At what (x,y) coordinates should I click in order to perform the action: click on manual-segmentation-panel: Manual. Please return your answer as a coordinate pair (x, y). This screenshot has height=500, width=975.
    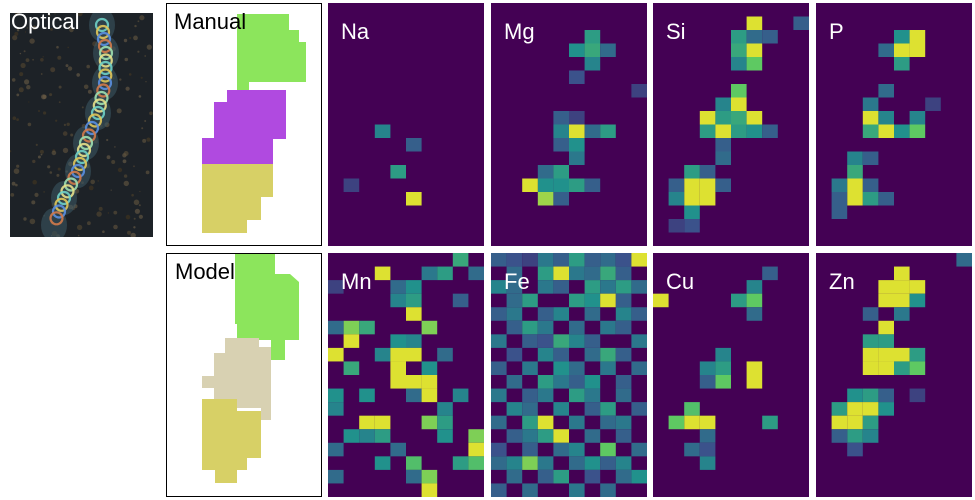
    Looking at the image, I should click on (244, 124).